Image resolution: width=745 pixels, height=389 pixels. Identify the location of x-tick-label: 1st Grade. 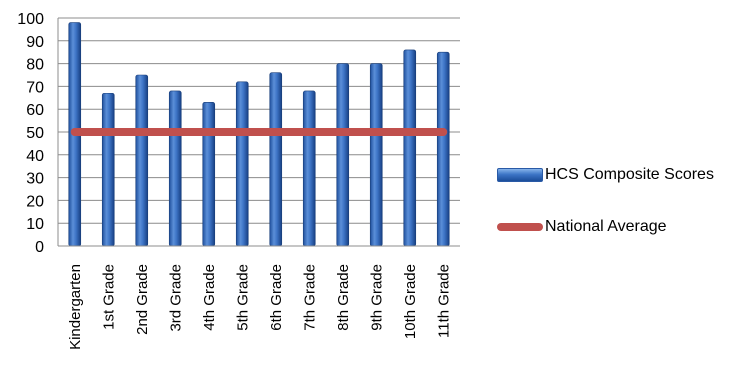
(108, 297).